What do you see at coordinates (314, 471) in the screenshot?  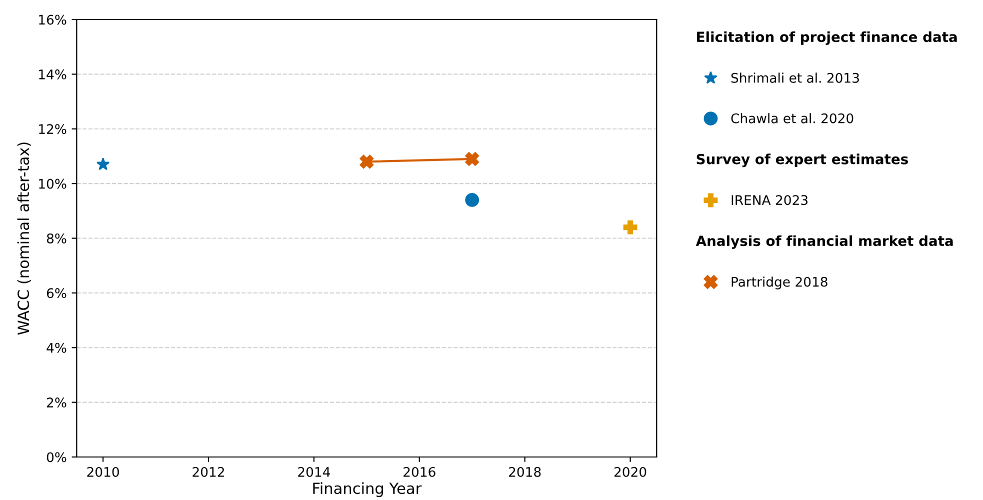 I see `x-tick-label: 2014` at bounding box center [314, 471].